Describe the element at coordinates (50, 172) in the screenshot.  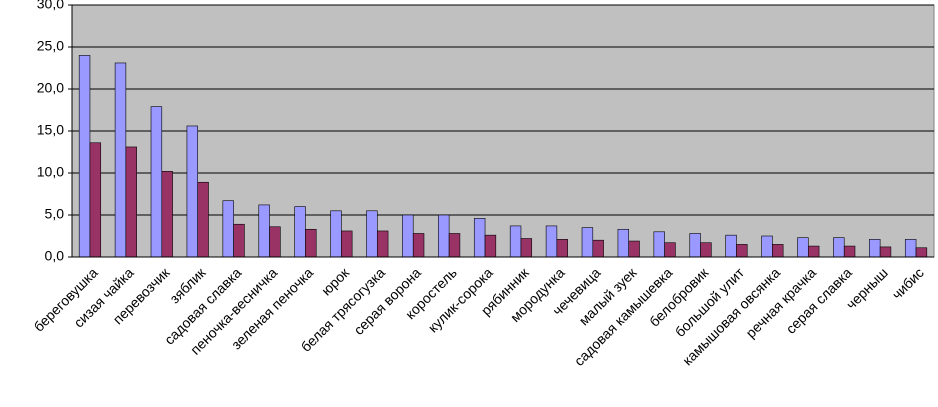
I see `y-tick-label: 10,0` at that location.